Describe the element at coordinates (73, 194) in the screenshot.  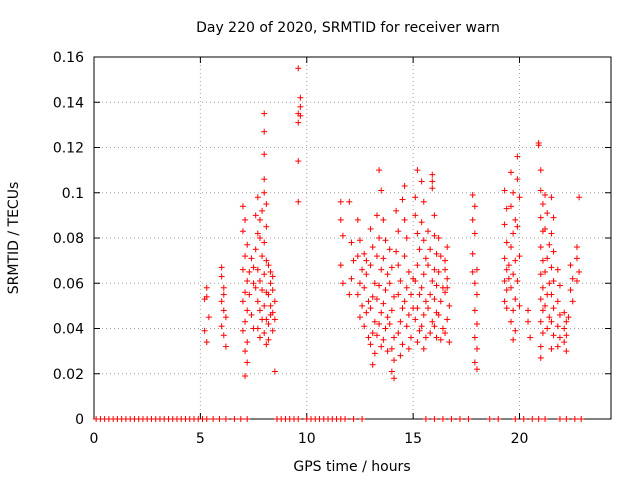
I see `y-tick-label: 0.1` at that location.